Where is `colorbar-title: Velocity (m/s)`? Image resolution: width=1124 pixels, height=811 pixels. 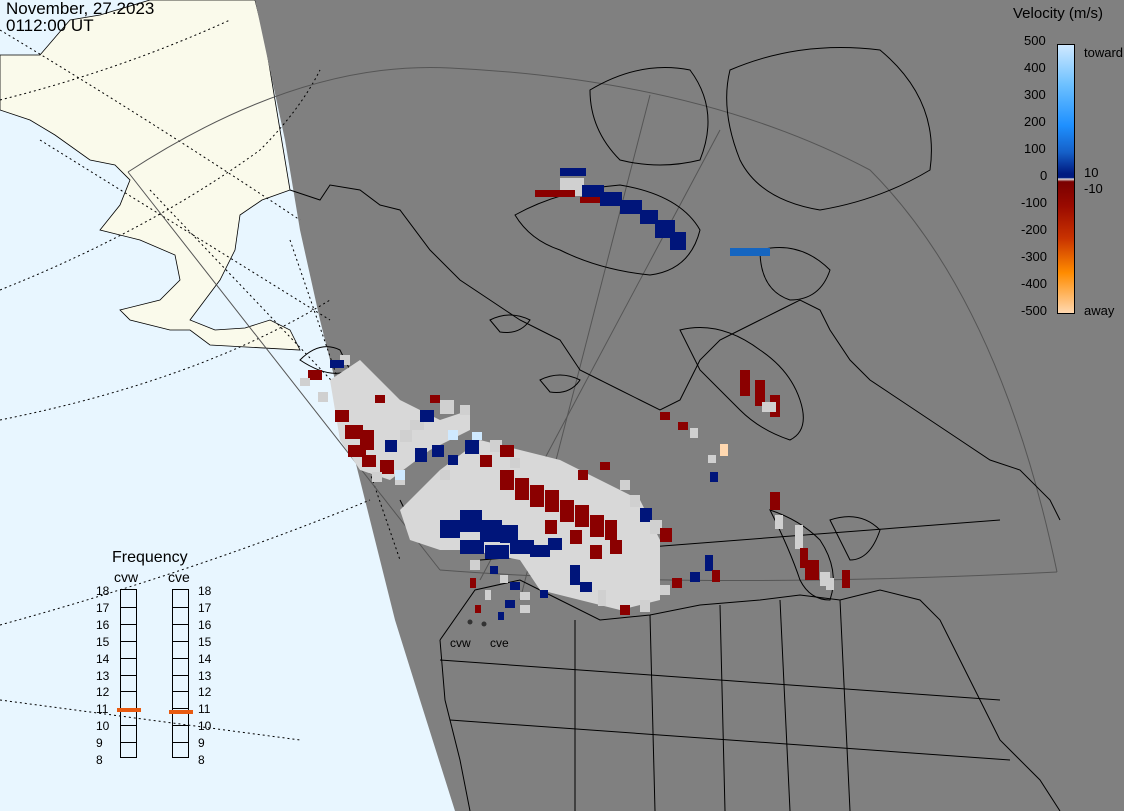 colorbar-title: Velocity (m/s) is located at coordinates (1058, 13).